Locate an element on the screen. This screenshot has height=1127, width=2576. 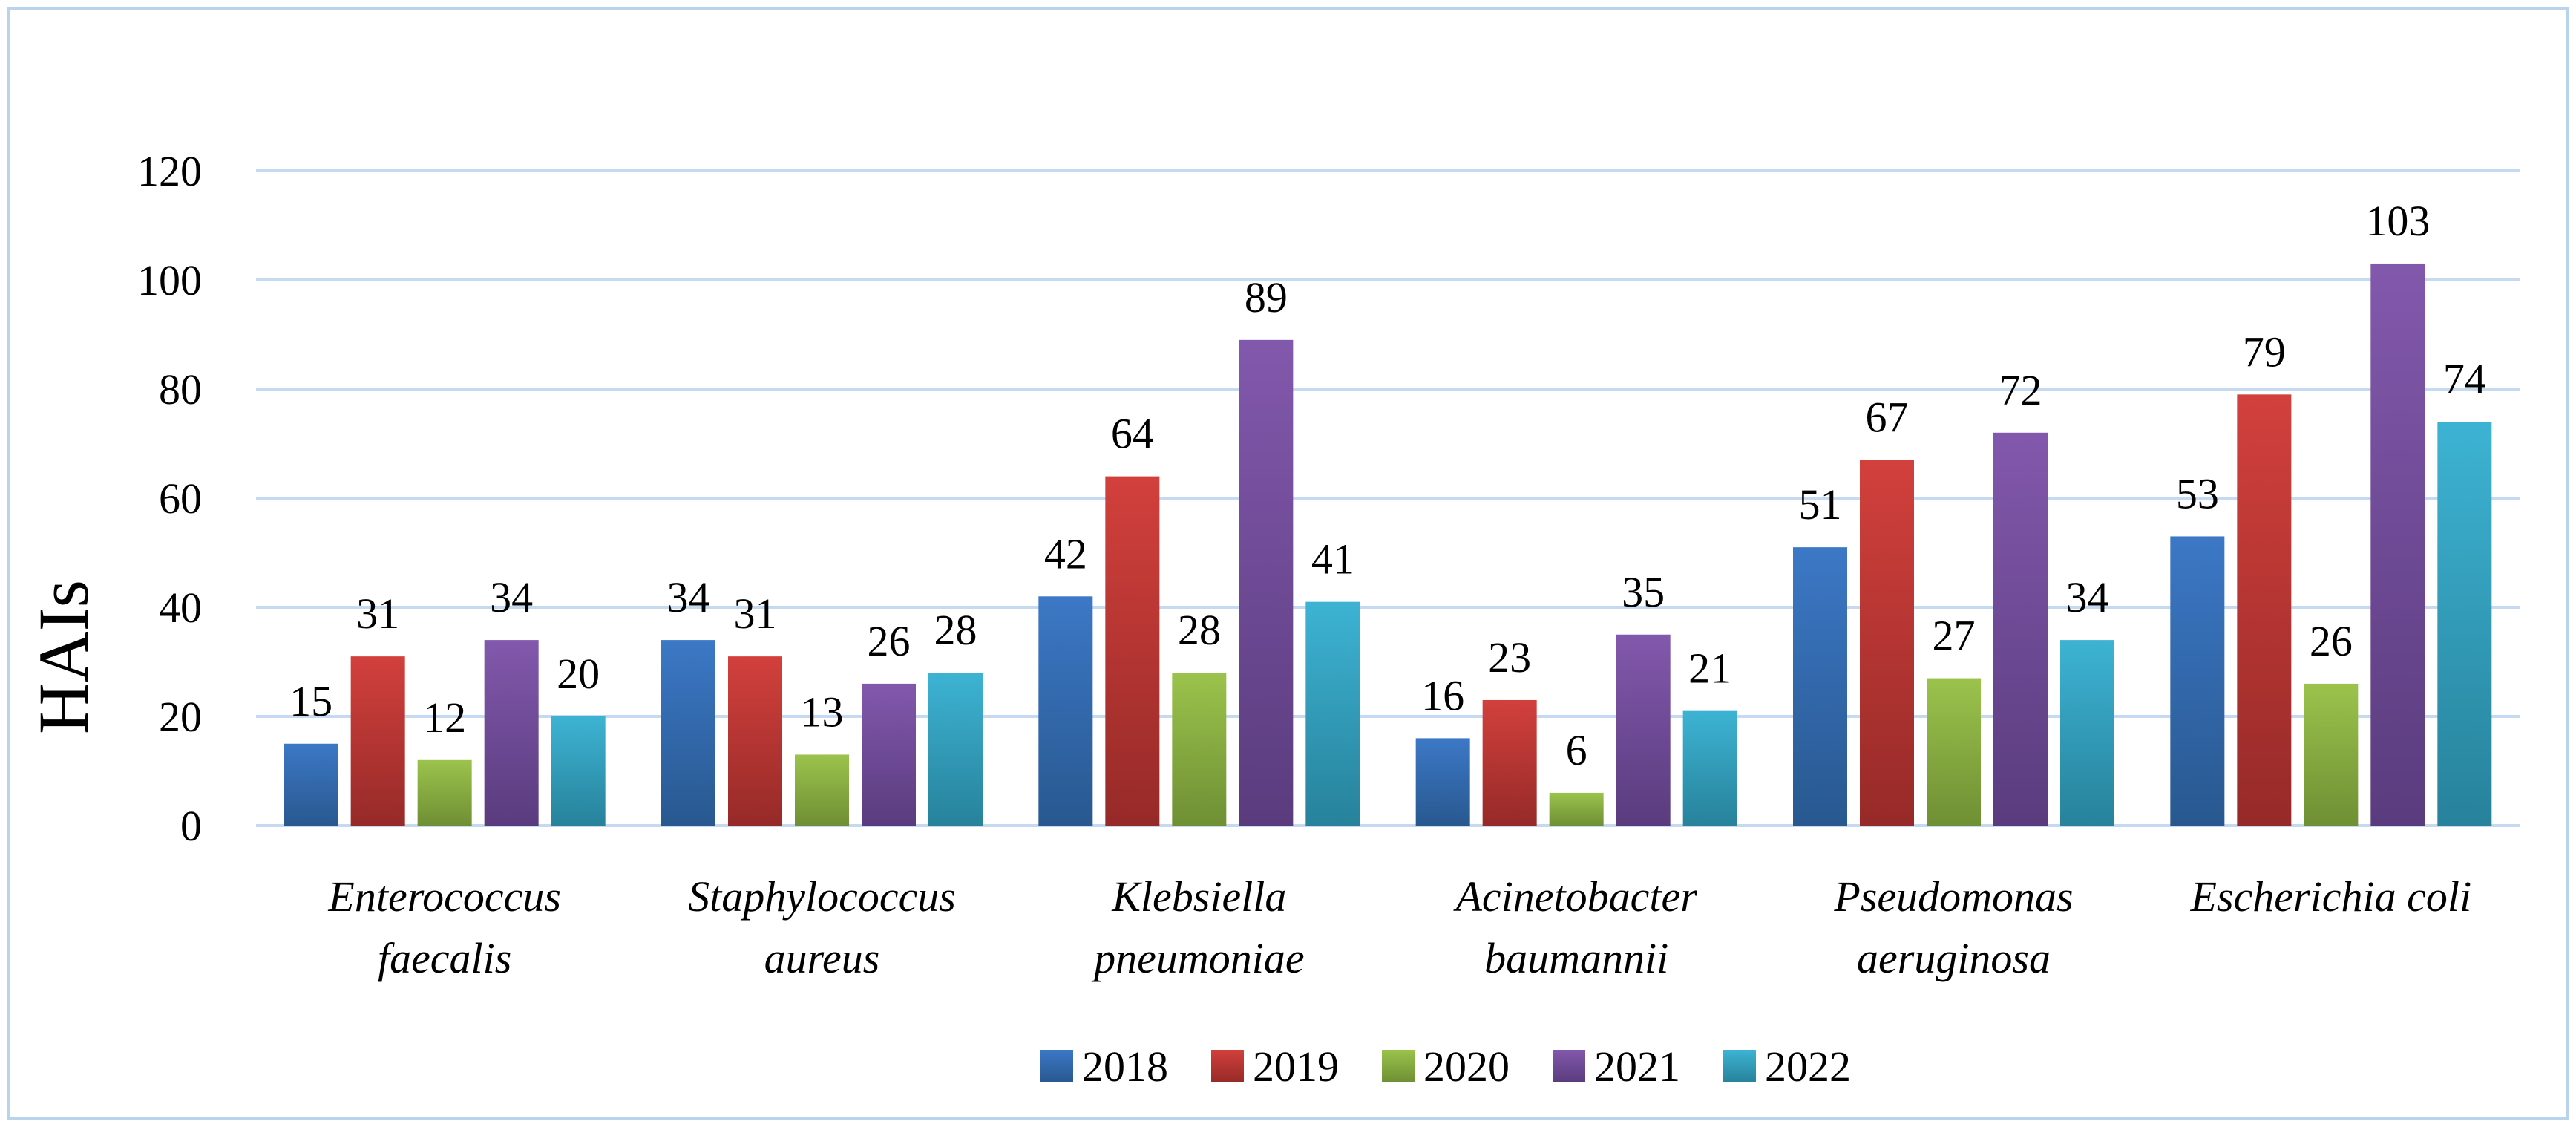
x-tick-label: Staphylococcus is located at coordinates (822, 896).